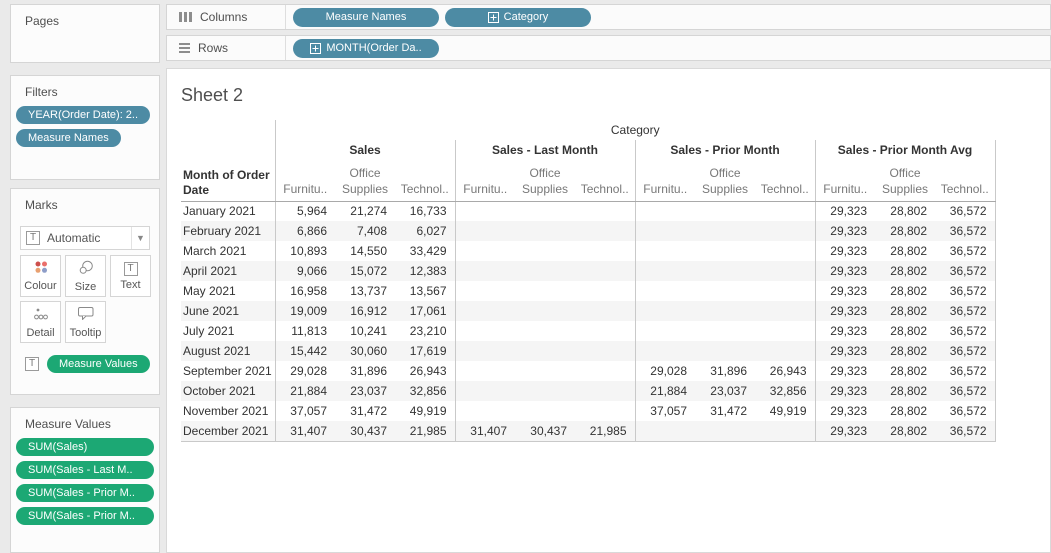 The image size is (1051, 553). Describe the element at coordinates (228, 391) in the screenshot. I see `row-header-cell: October 2021` at that location.